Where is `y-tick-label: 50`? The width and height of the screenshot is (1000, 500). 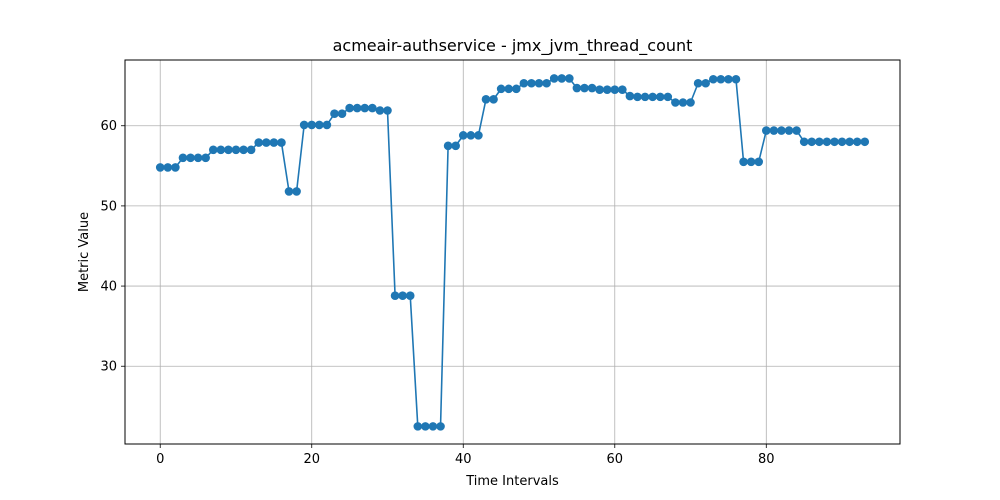
y-tick-label: 50 is located at coordinates (108, 206).